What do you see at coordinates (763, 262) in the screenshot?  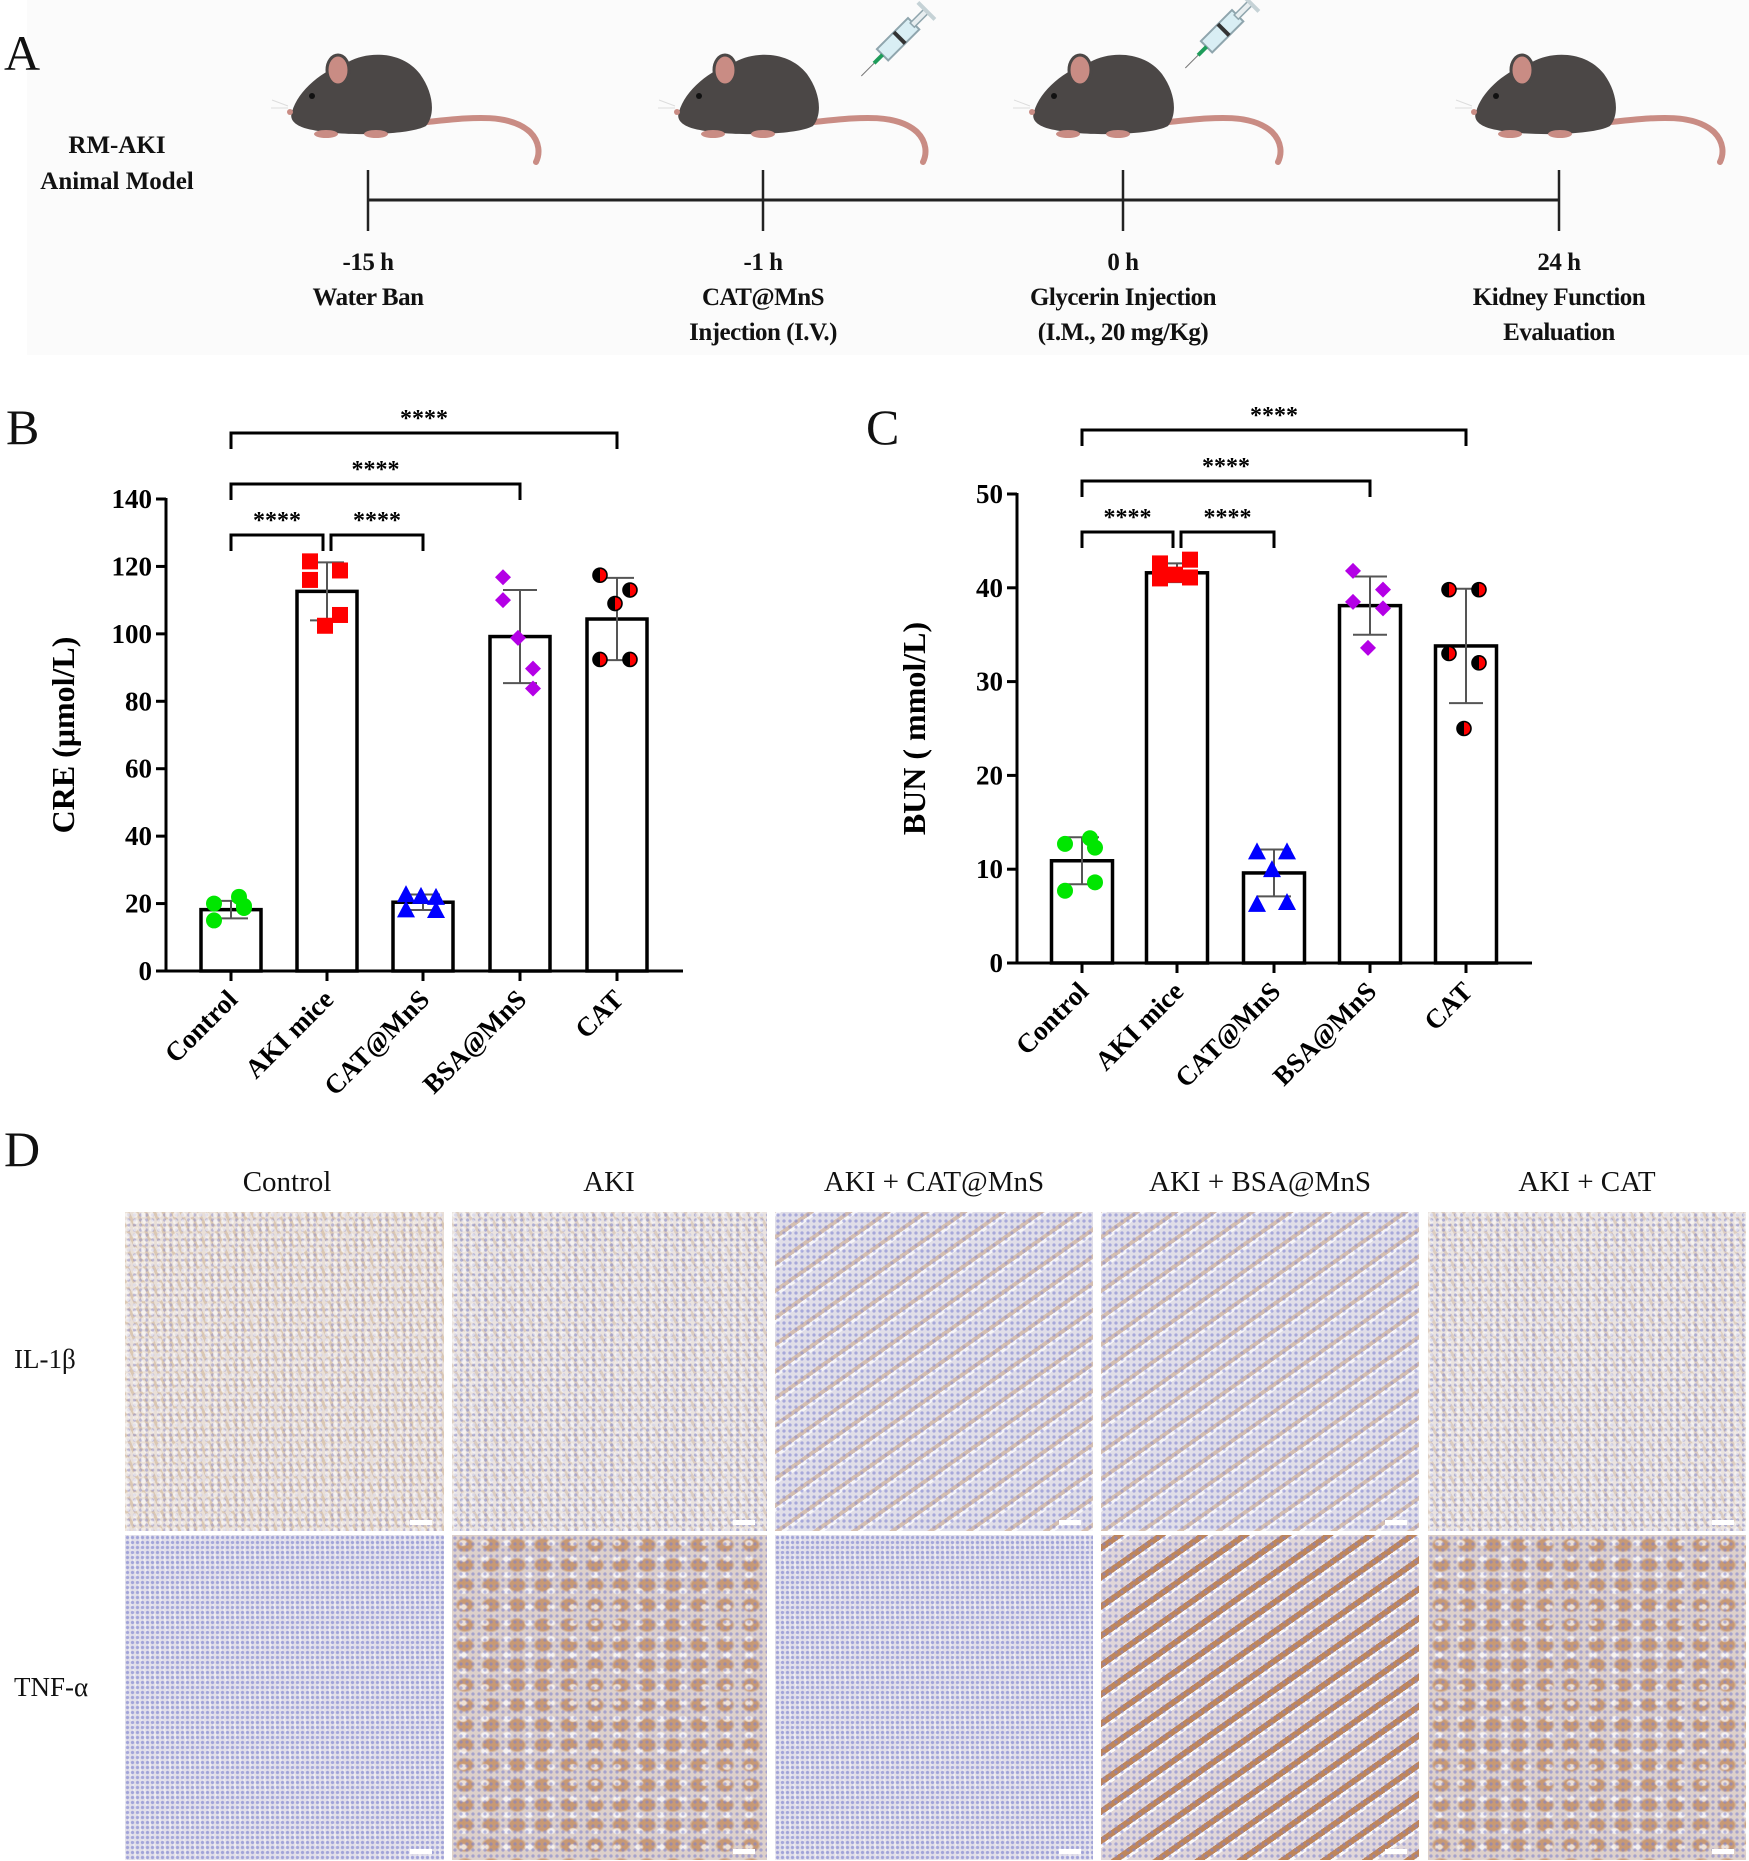 I see `timeline-time: -1 h` at bounding box center [763, 262].